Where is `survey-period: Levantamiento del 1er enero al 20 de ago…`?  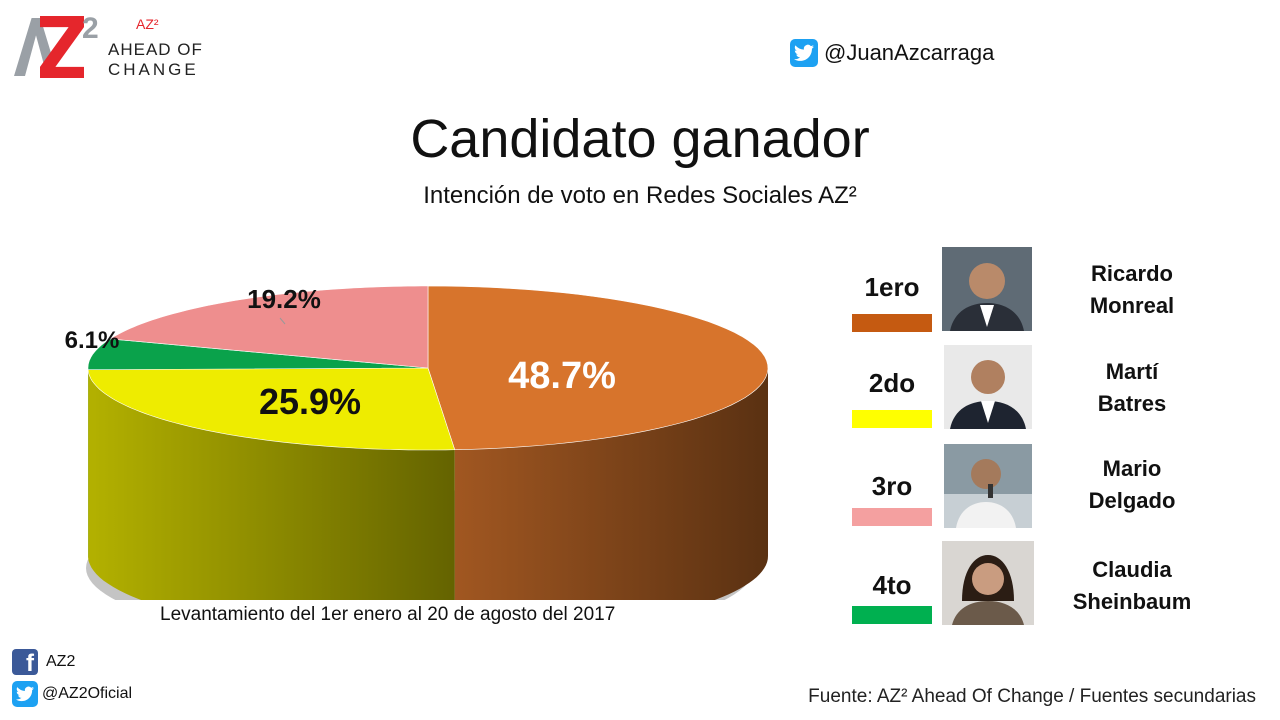 survey-period: Levantamiento del 1er enero al 20 de ago… is located at coordinates (388, 614).